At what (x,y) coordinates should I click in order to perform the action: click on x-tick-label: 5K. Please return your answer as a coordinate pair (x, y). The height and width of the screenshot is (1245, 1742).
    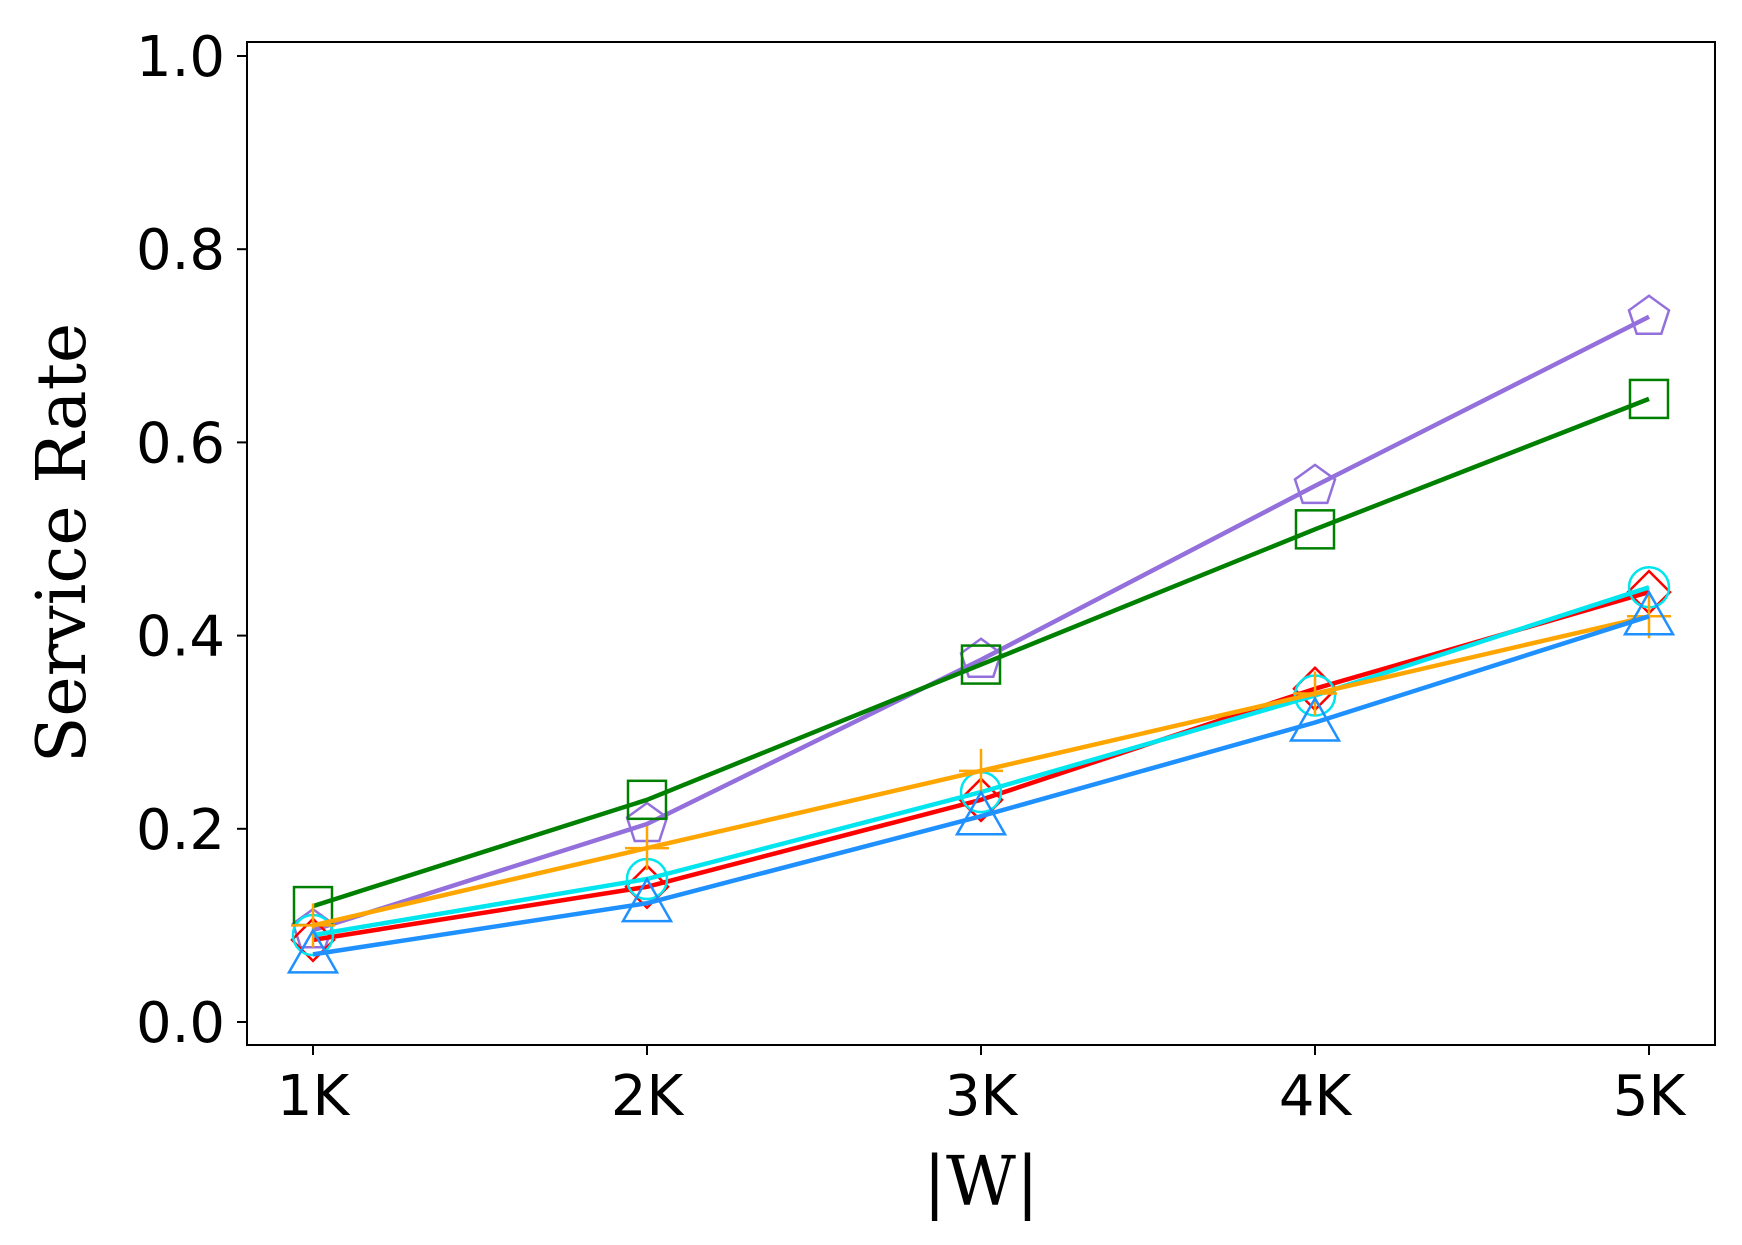
    Looking at the image, I should click on (1650, 1096).